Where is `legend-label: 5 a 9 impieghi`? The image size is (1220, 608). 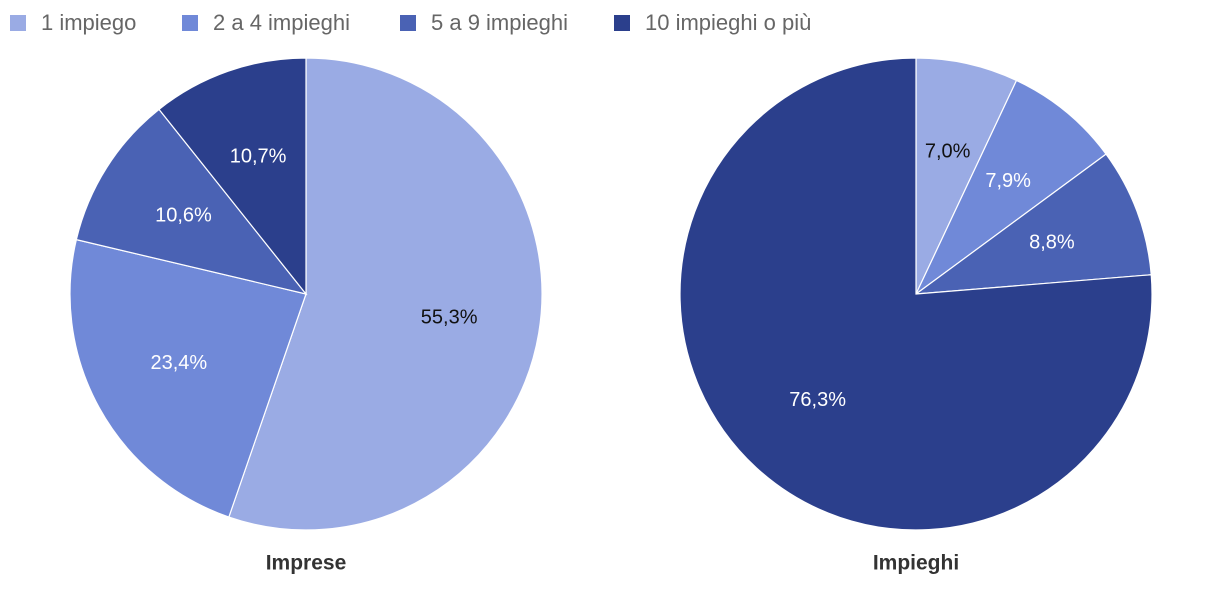
legend-label: 5 a 9 impieghi is located at coordinates (499, 22).